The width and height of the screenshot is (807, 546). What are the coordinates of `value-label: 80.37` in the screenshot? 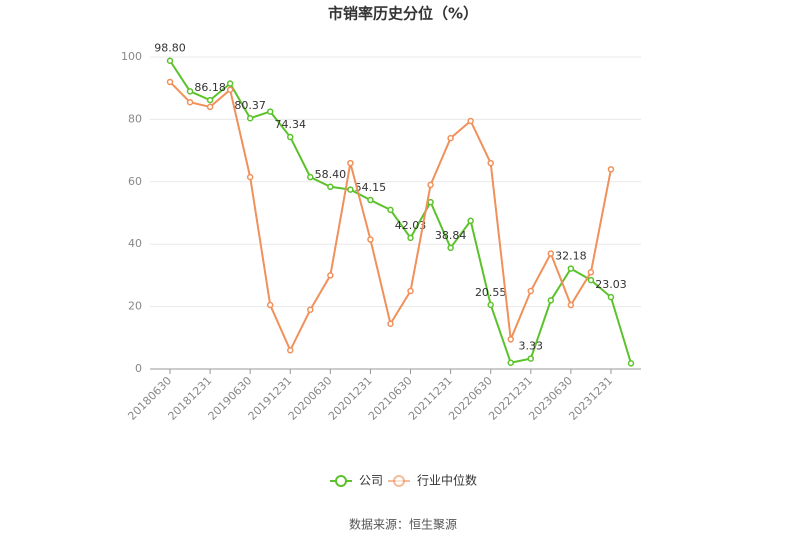 It's located at (250, 105).